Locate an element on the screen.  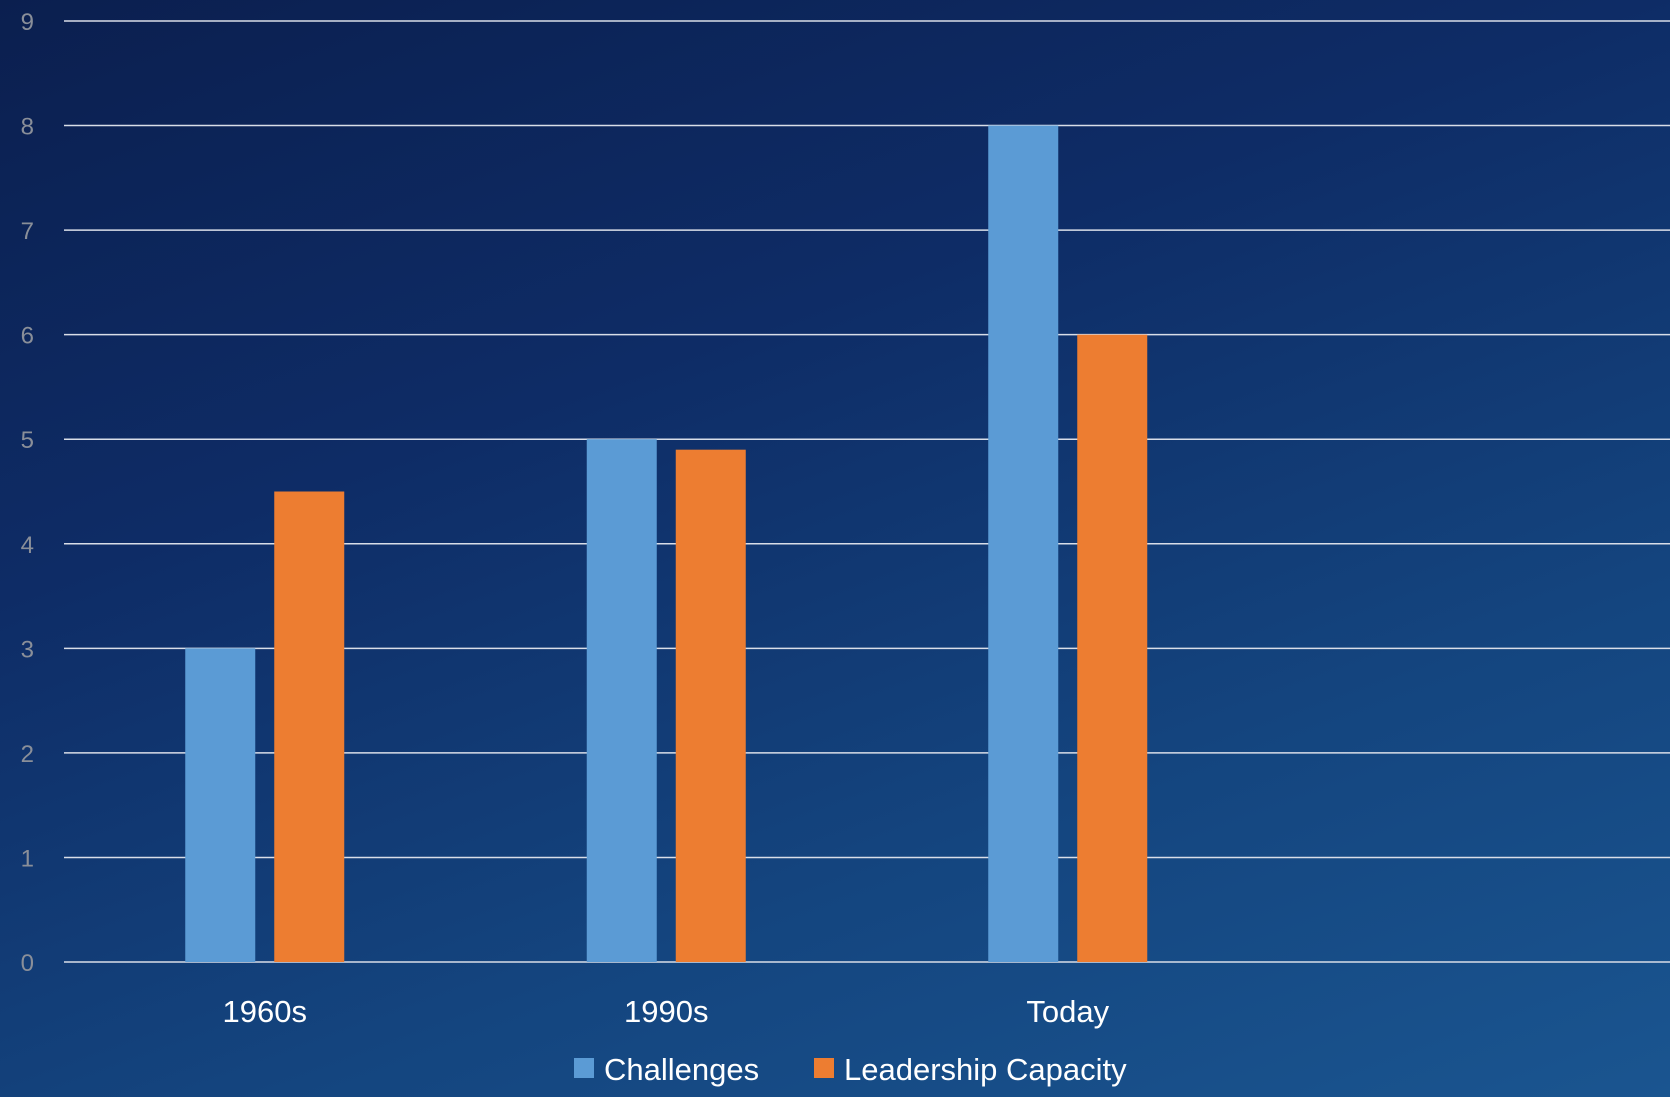
x-tick-label: Today is located at coordinates (1067, 1011).